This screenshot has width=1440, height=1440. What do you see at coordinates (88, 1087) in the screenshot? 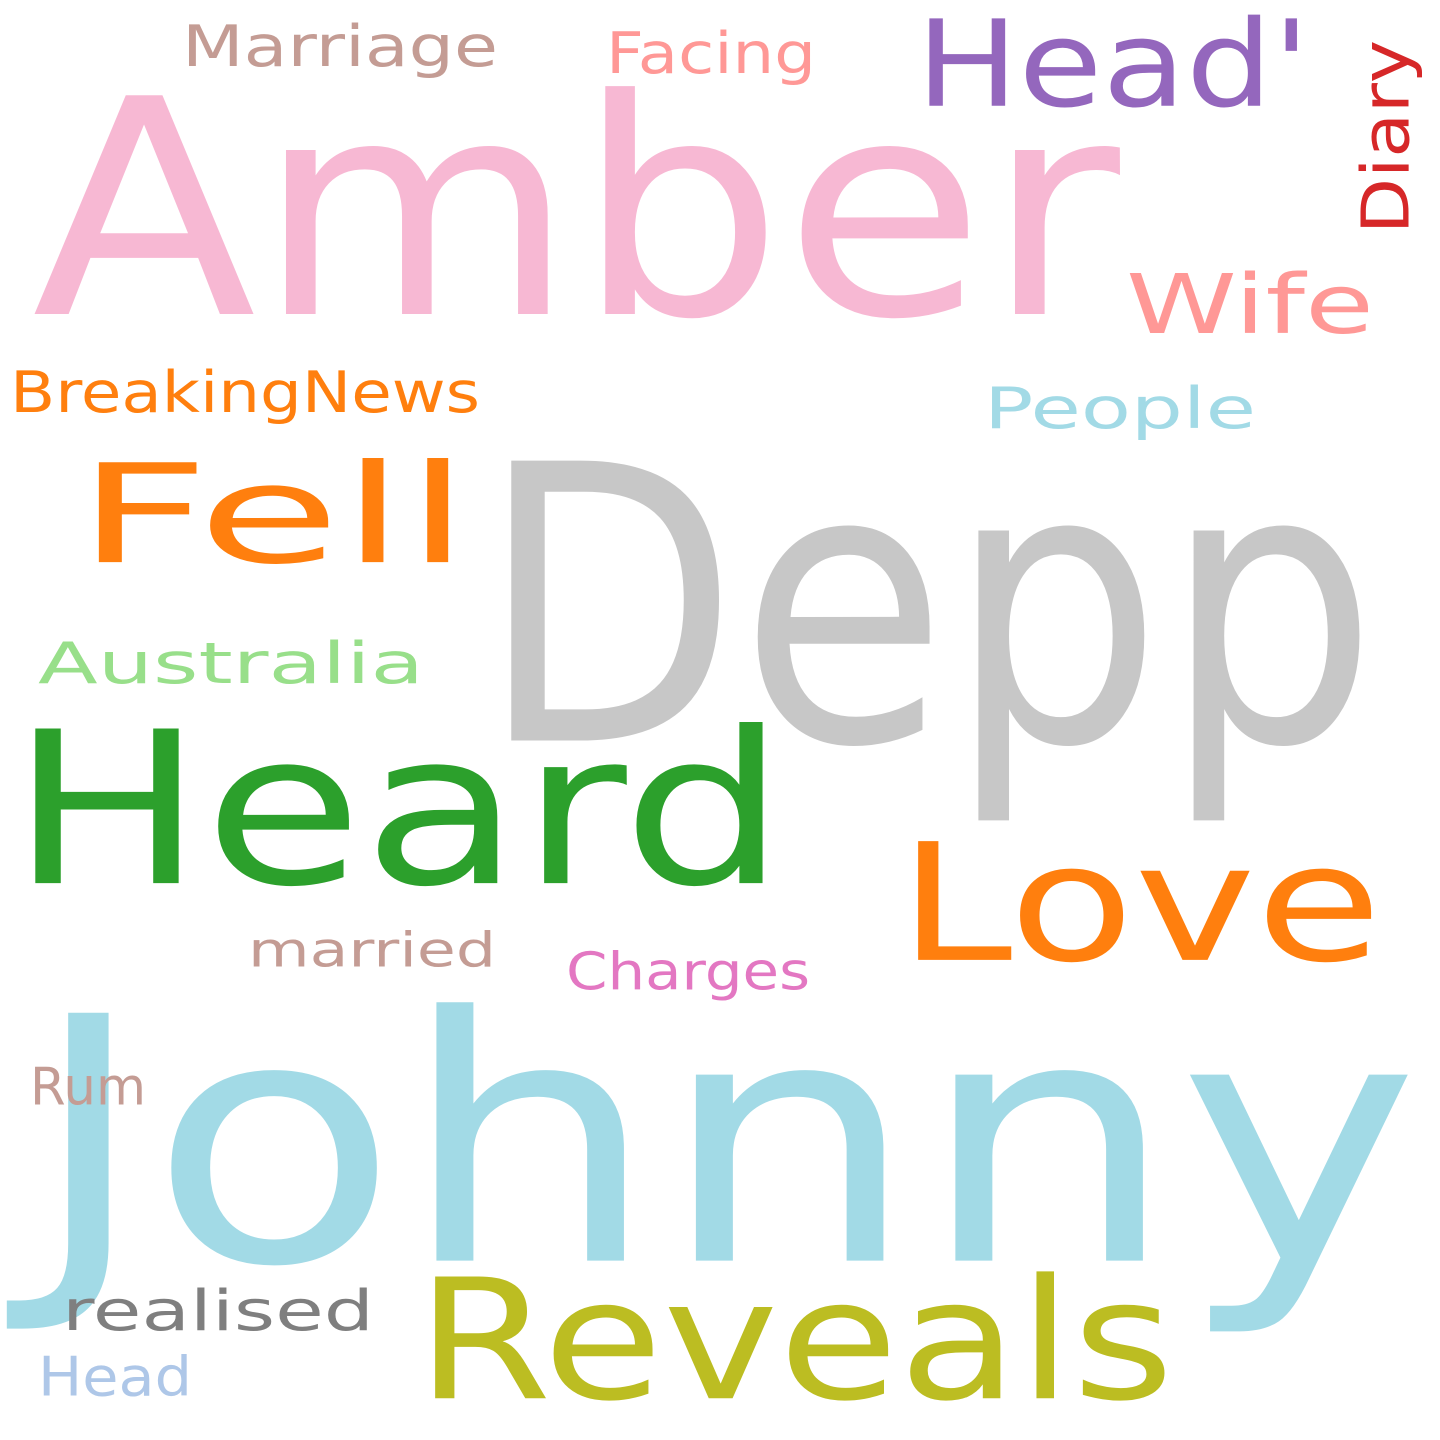
I see `word-rum: Rum` at bounding box center [88, 1087].